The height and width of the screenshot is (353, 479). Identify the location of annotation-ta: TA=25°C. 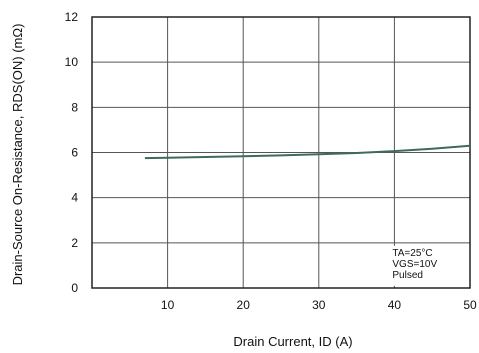
(412, 253).